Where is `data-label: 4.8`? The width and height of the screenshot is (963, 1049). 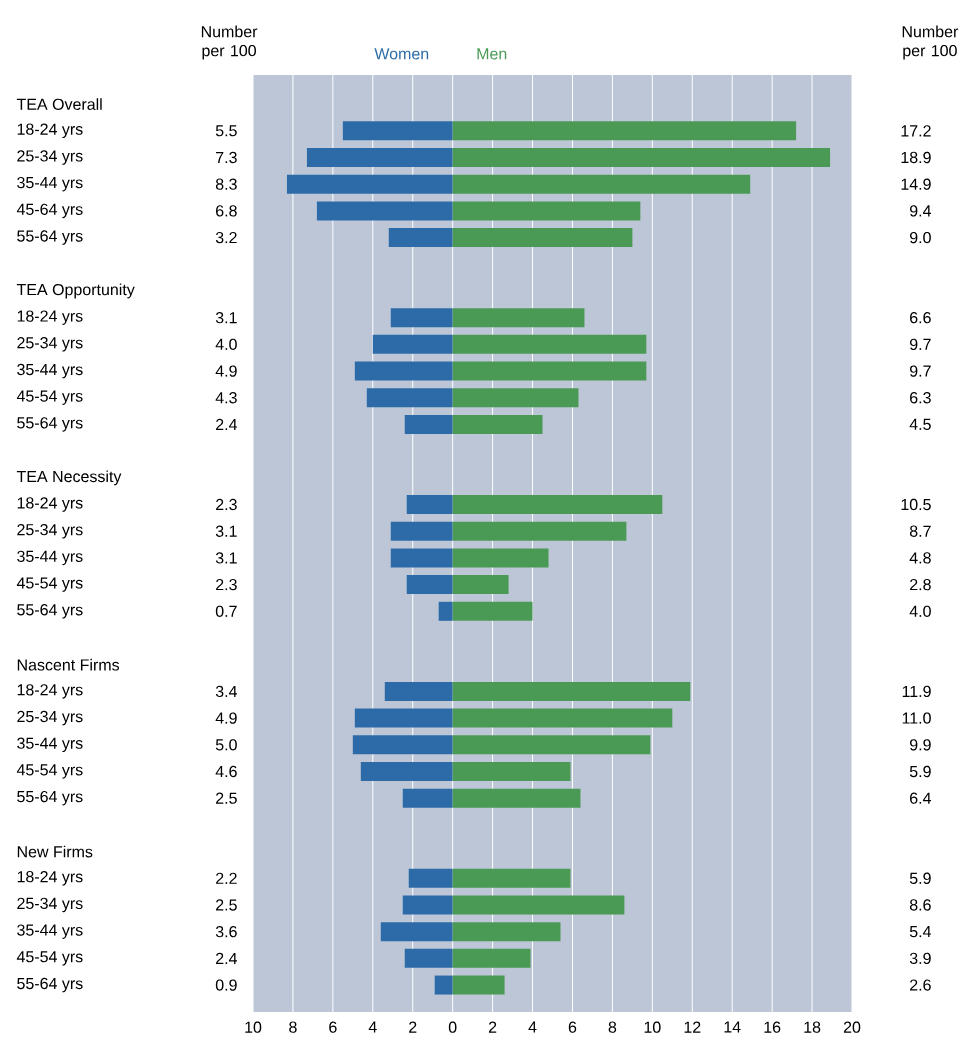 data-label: 4.8 is located at coordinates (920, 558).